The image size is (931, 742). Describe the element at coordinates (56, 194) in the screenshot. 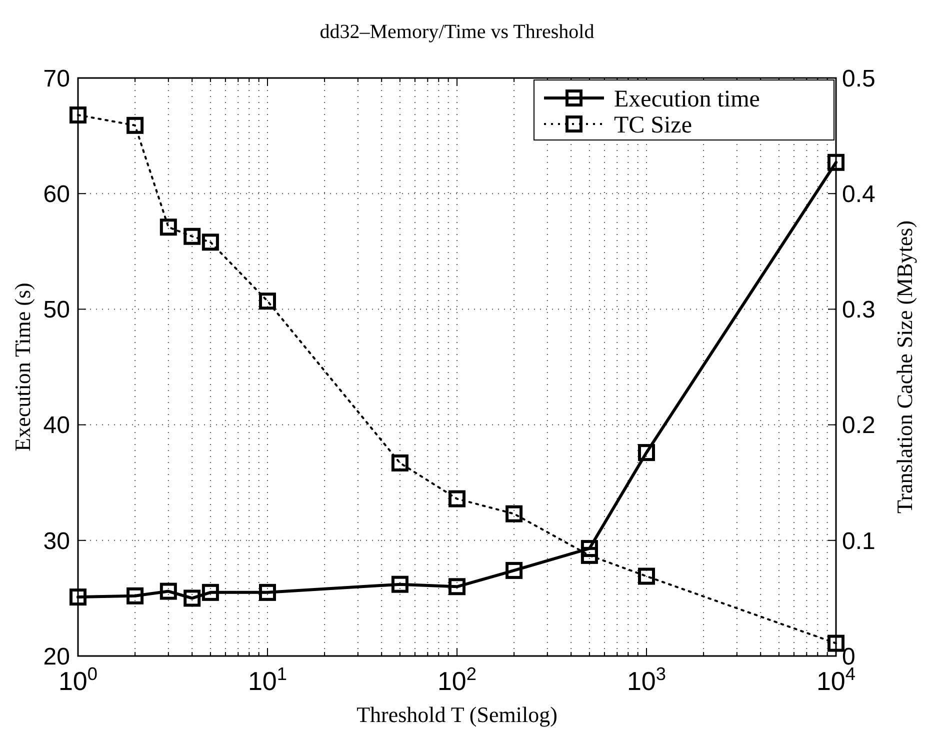

I see `y-tick-label: 60` at that location.